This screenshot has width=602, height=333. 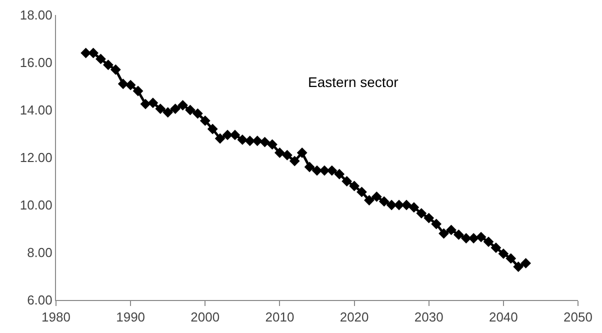 What do you see at coordinates (36, 205) in the screenshot?
I see `y-tick-label: 10.00` at bounding box center [36, 205].